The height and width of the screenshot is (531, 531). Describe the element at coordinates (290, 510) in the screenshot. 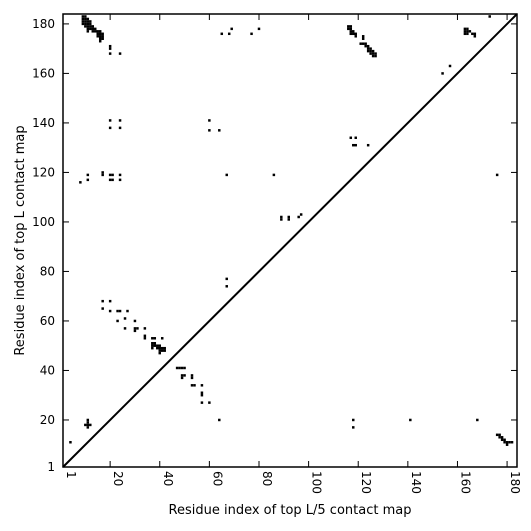

I see `x-axis-label: Residue index of top L/5 contact map` at that location.